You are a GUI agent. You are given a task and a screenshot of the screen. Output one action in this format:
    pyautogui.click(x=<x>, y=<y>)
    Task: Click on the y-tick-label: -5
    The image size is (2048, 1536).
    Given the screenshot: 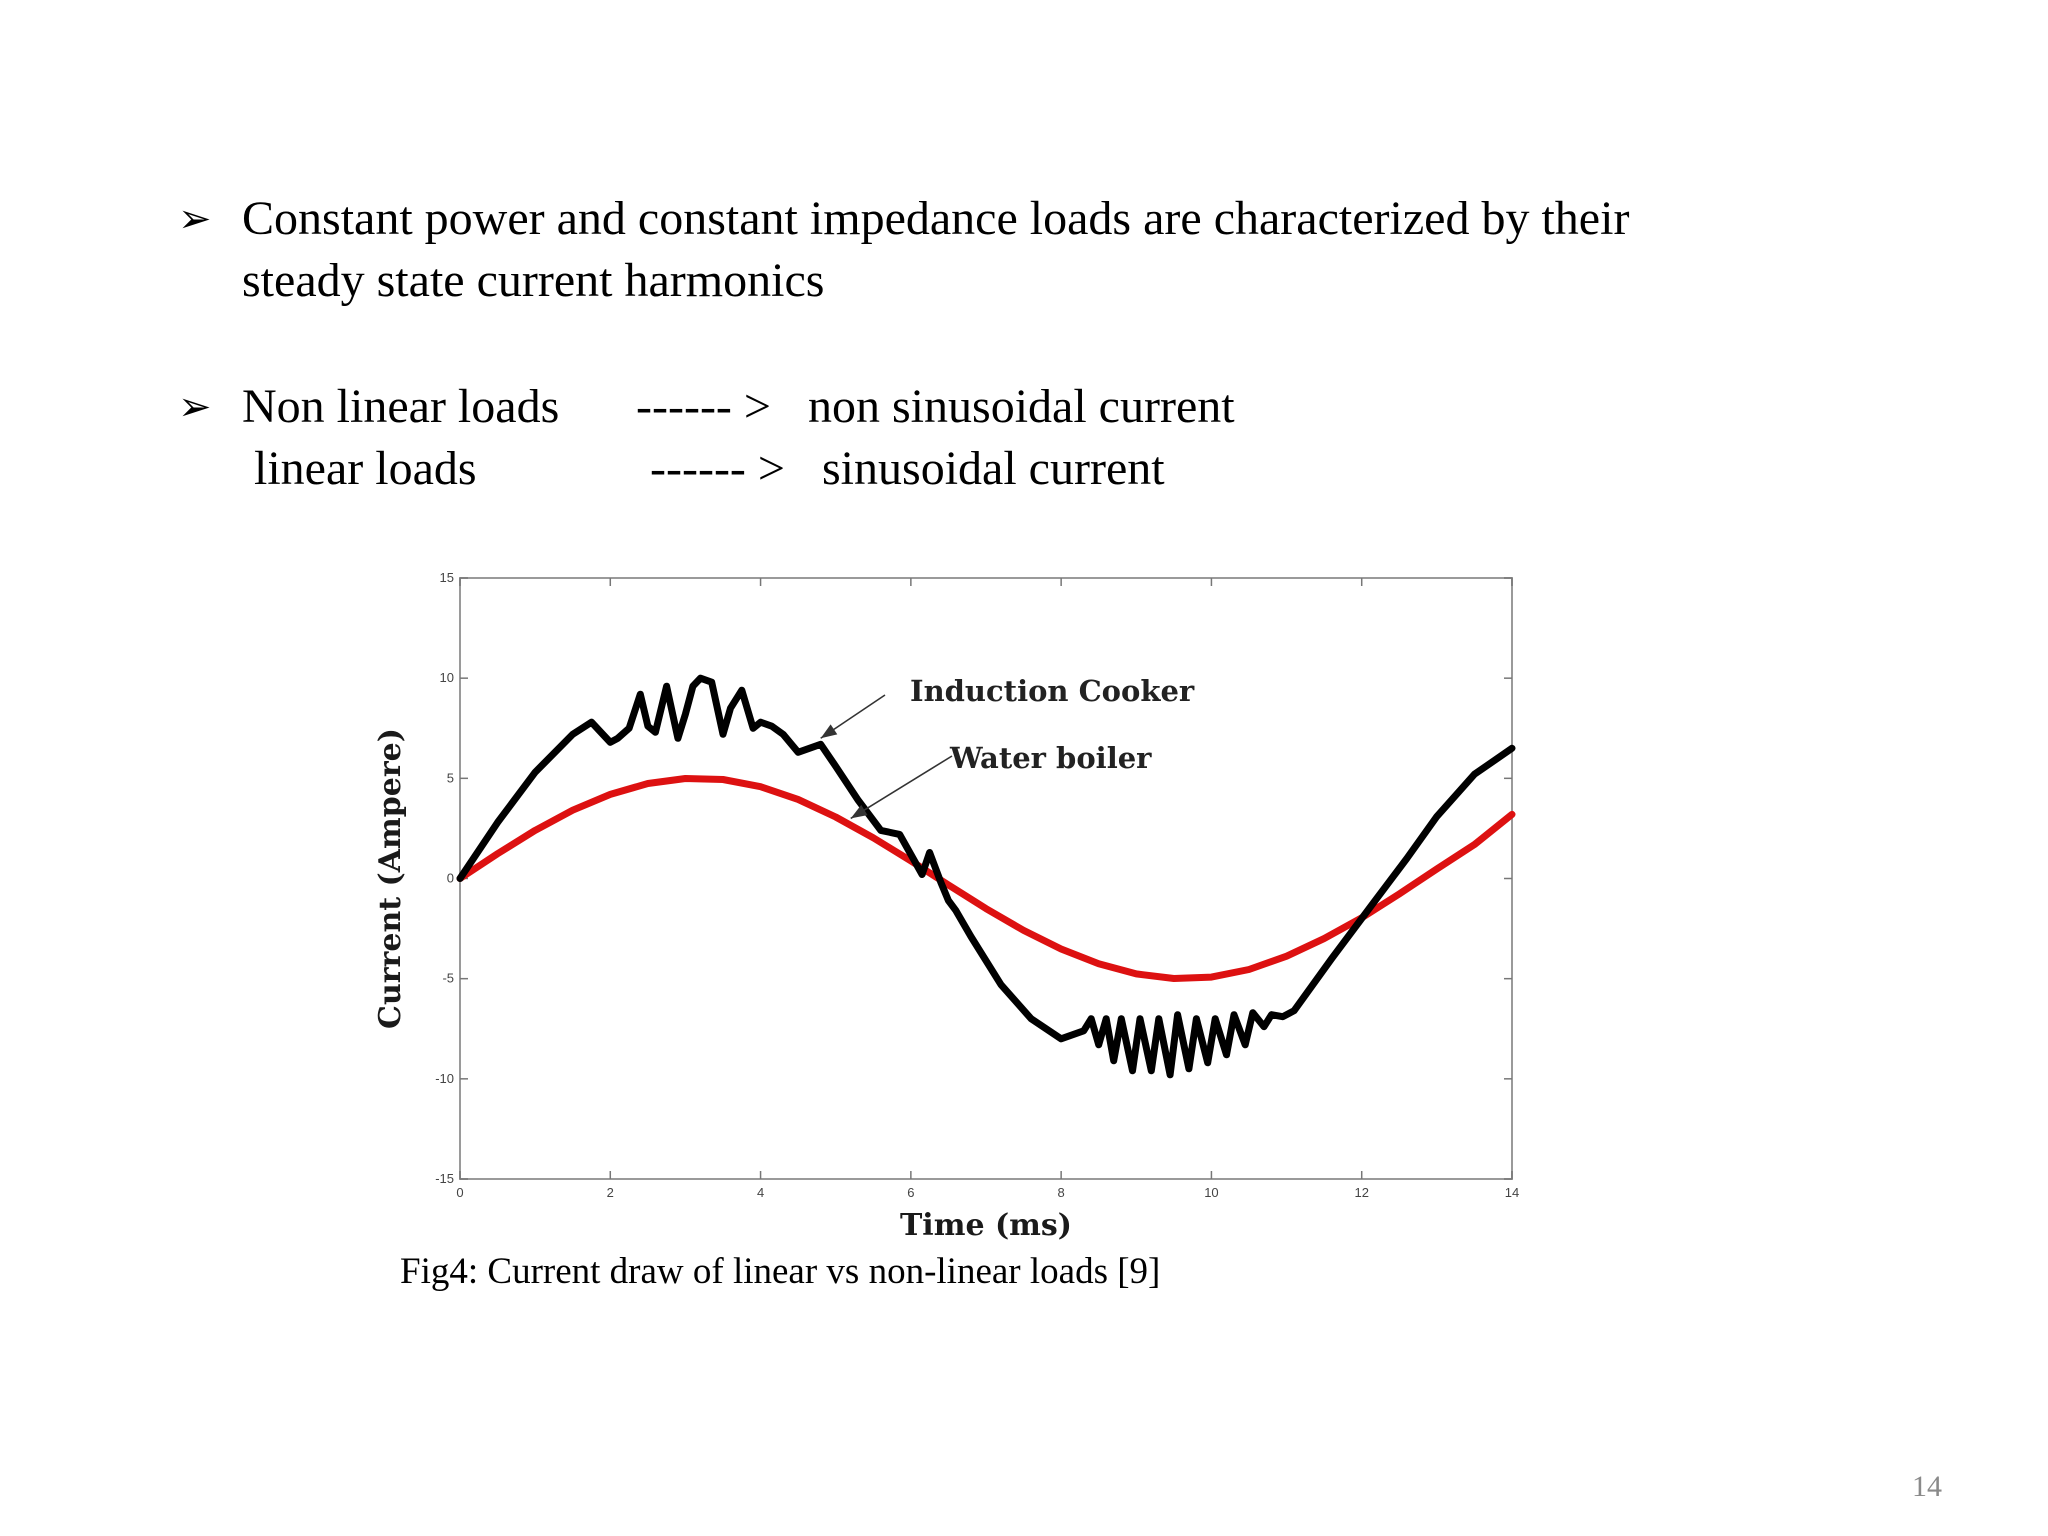 What is the action you would take?
    pyautogui.click(x=448, y=978)
    